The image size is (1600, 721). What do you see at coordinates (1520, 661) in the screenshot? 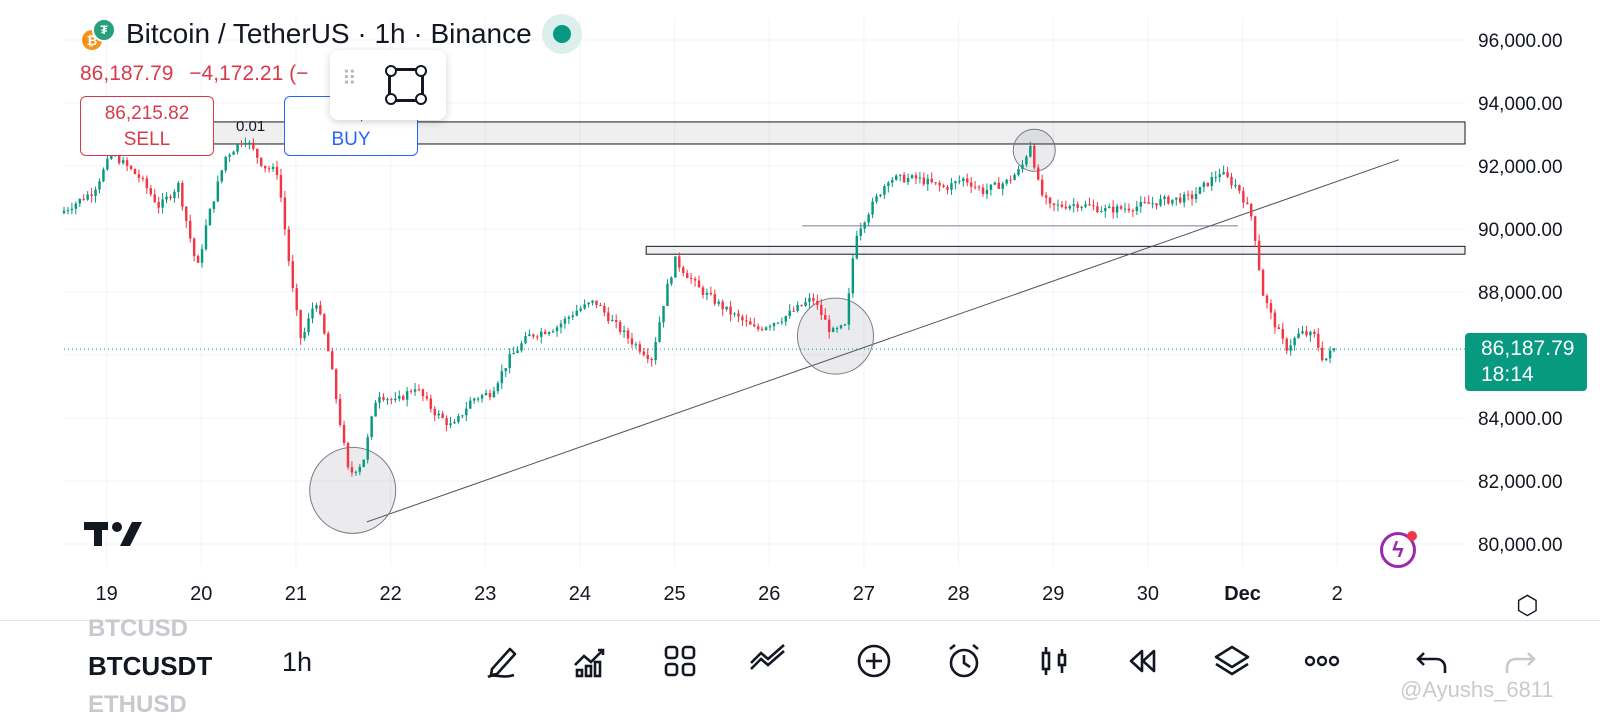
I see `redo-icon` at bounding box center [1520, 661].